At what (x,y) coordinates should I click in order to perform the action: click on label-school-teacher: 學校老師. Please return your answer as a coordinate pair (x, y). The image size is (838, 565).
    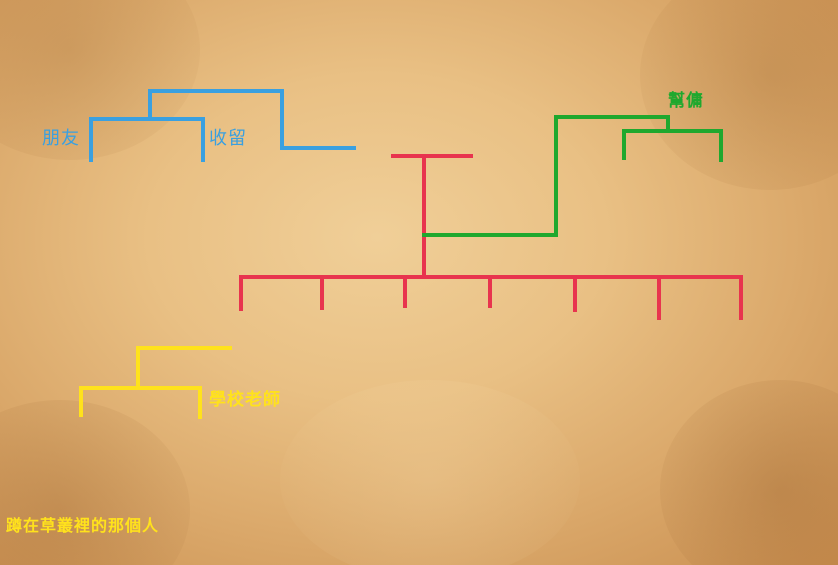
    Looking at the image, I should click on (245, 400).